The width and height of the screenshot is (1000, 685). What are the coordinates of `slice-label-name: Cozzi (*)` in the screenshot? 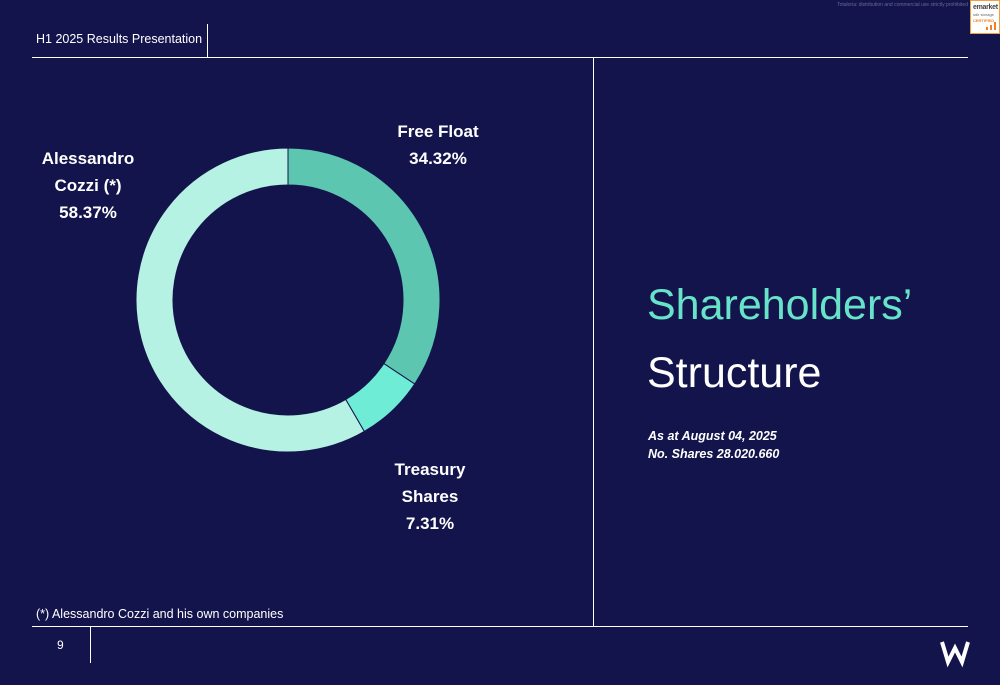 It's located at (88, 185).